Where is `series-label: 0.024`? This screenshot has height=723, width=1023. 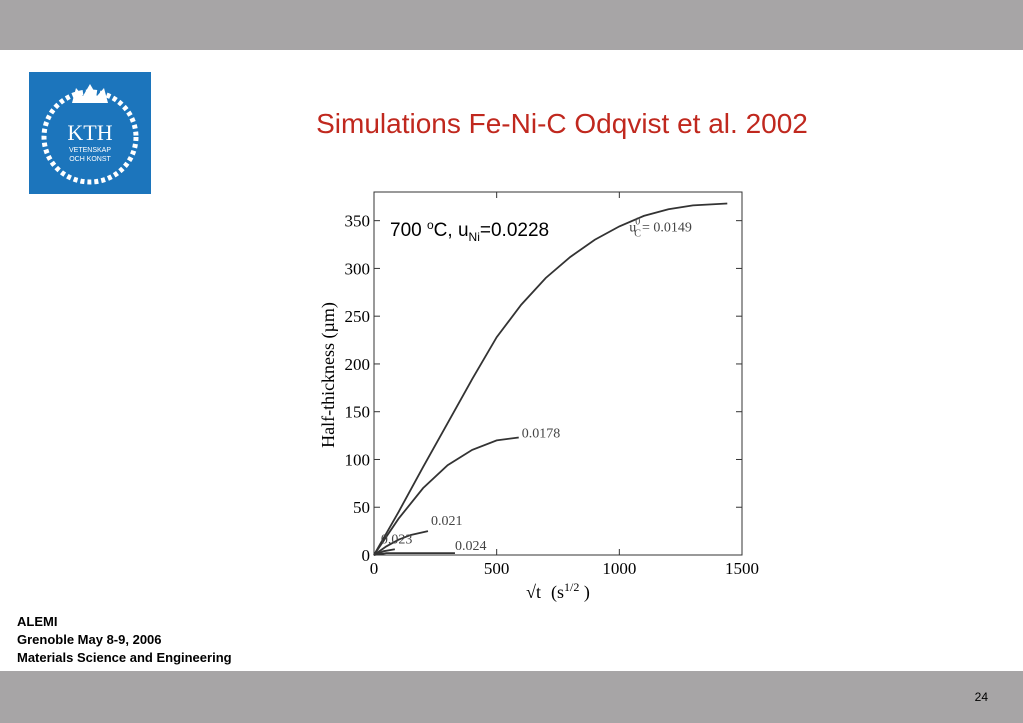 series-label: 0.024 is located at coordinates (471, 546).